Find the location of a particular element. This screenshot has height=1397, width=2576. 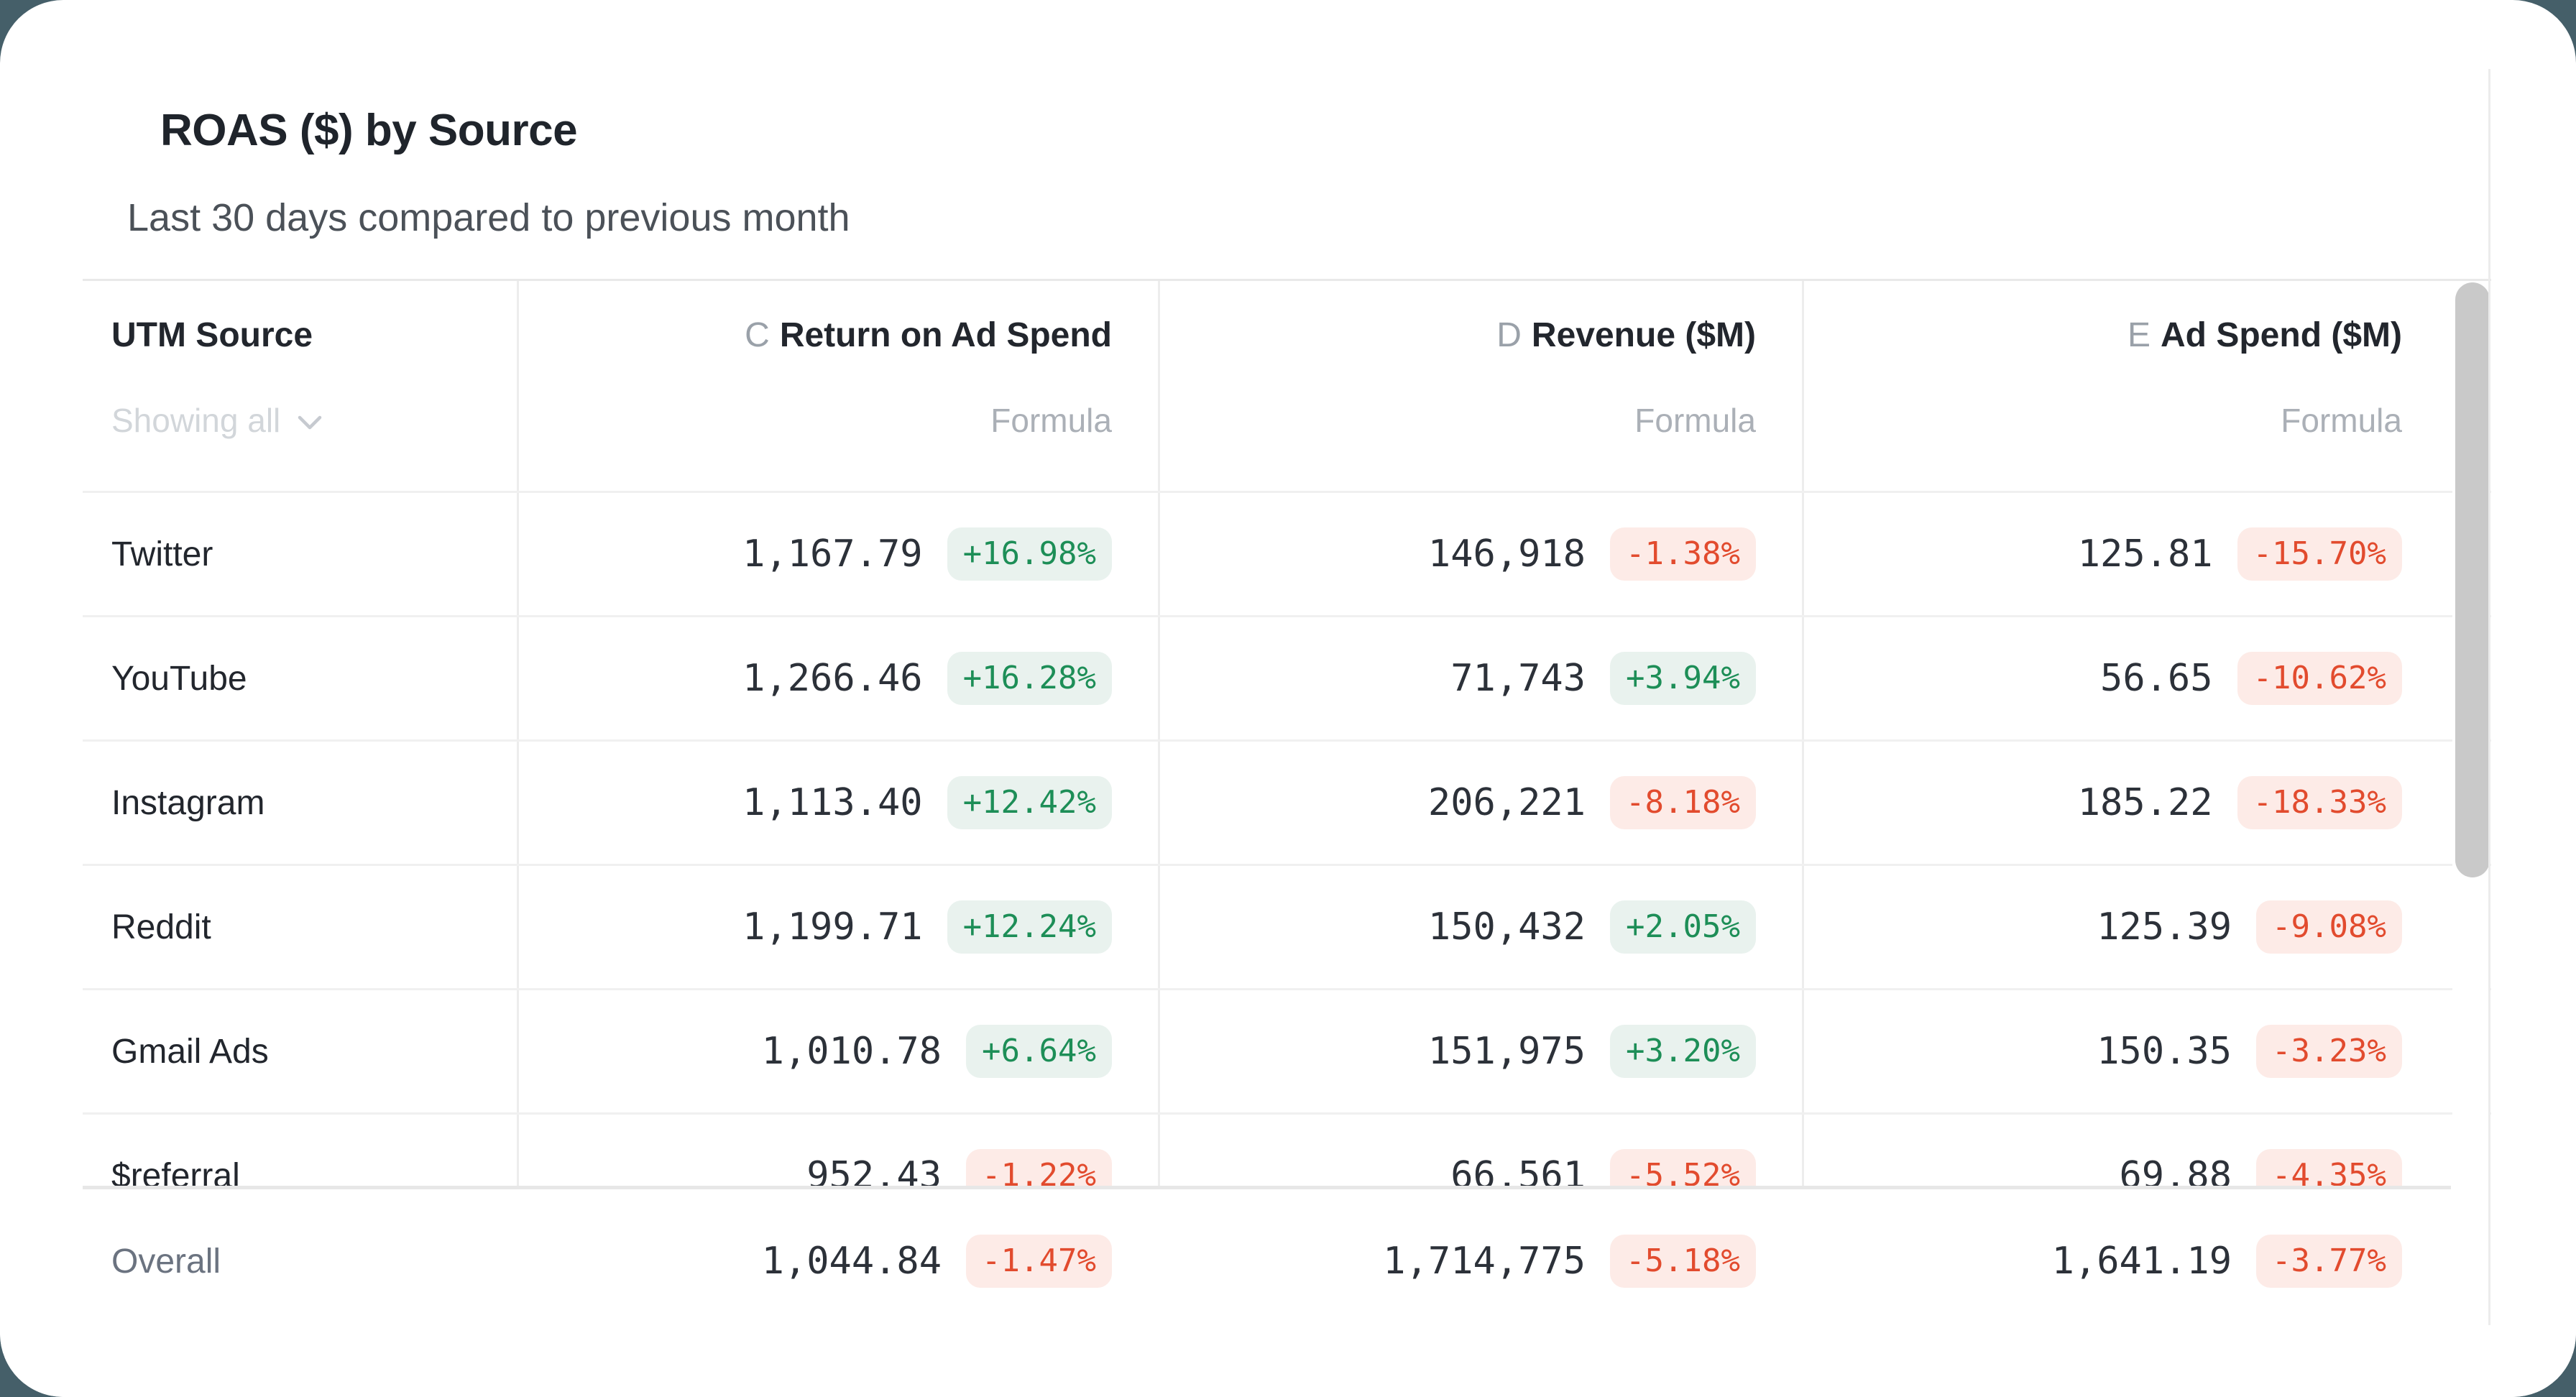

revenue-cell: 146,918 -1.38% is located at coordinates (1480, 554).